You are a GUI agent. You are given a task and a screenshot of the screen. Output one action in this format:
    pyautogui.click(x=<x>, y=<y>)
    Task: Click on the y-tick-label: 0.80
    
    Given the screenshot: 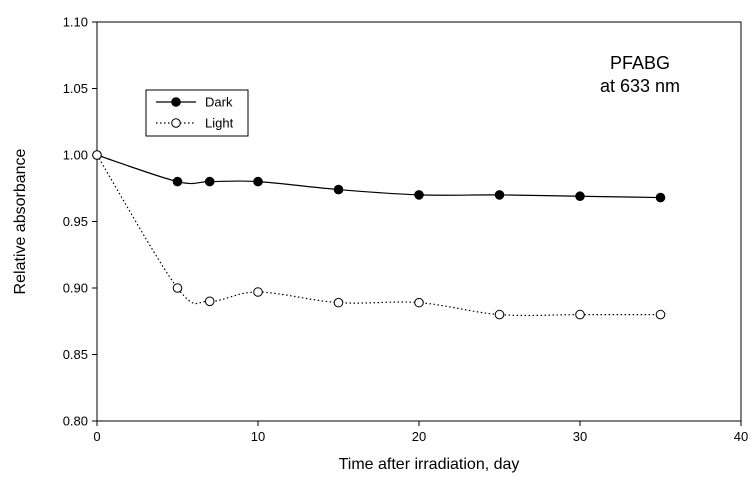 What is the action you would take?
    pyautogui.click(x=75, y=421)
    